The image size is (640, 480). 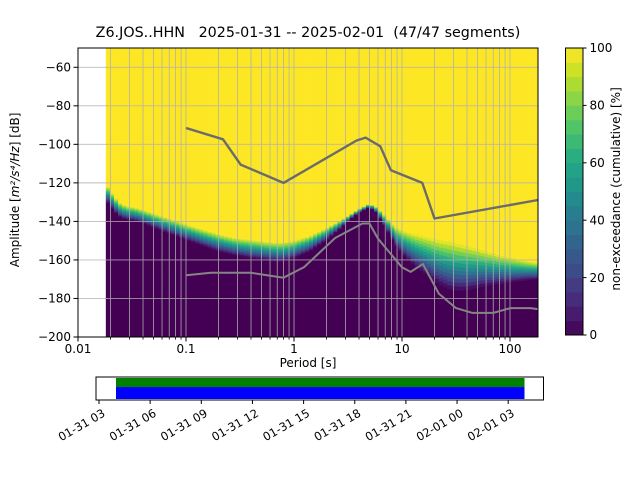 What do you see at coordinates (574, 242) in the screenshot?
I see `colorbar-band` at bounding box center [574, 242].